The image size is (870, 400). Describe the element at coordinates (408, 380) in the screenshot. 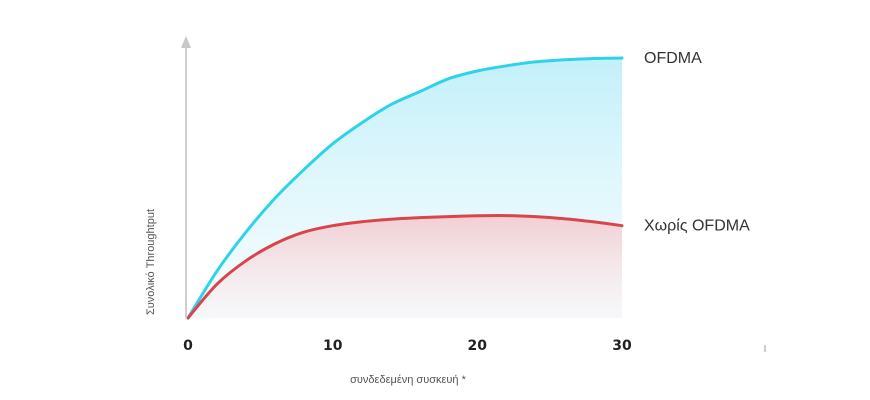

I see `x-axis-label: συνδεδεμένη συσκευή *` at that location.